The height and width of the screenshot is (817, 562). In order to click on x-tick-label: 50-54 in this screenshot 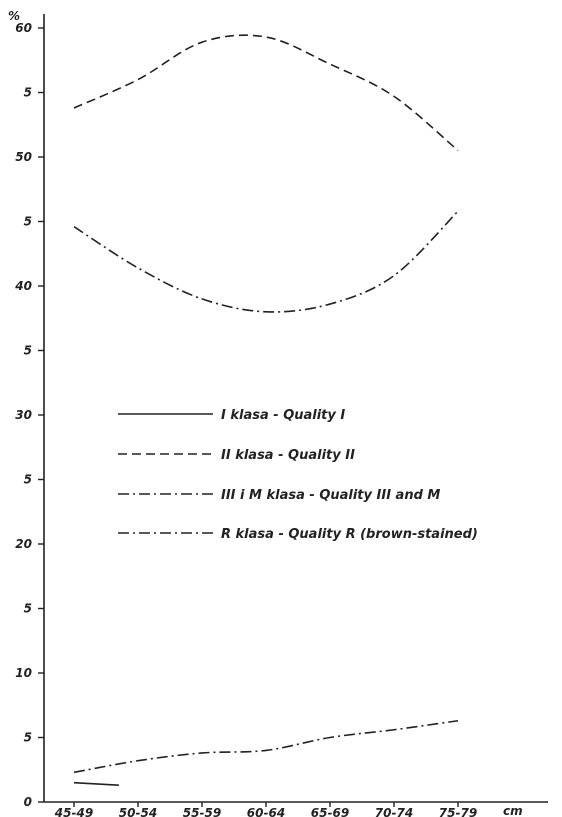, I will do `click(138, 811)`.